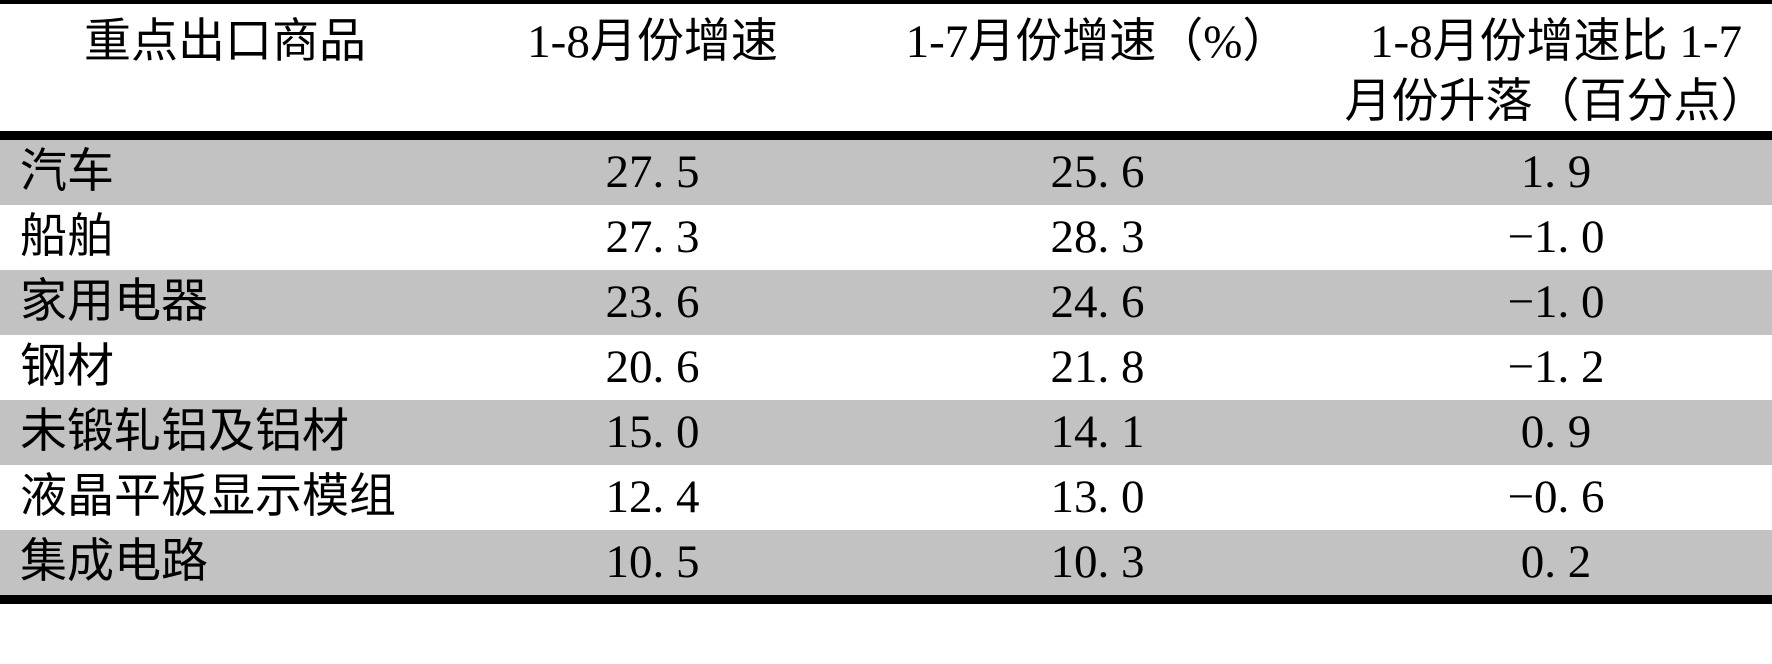 Image resolution: width=1772 pixels, height=664 pixels. What do you see at coordinates (652, 432) in the screenshot?
I see `growth-1-8-cell: 15. 0` at bounding box center [652, 432].